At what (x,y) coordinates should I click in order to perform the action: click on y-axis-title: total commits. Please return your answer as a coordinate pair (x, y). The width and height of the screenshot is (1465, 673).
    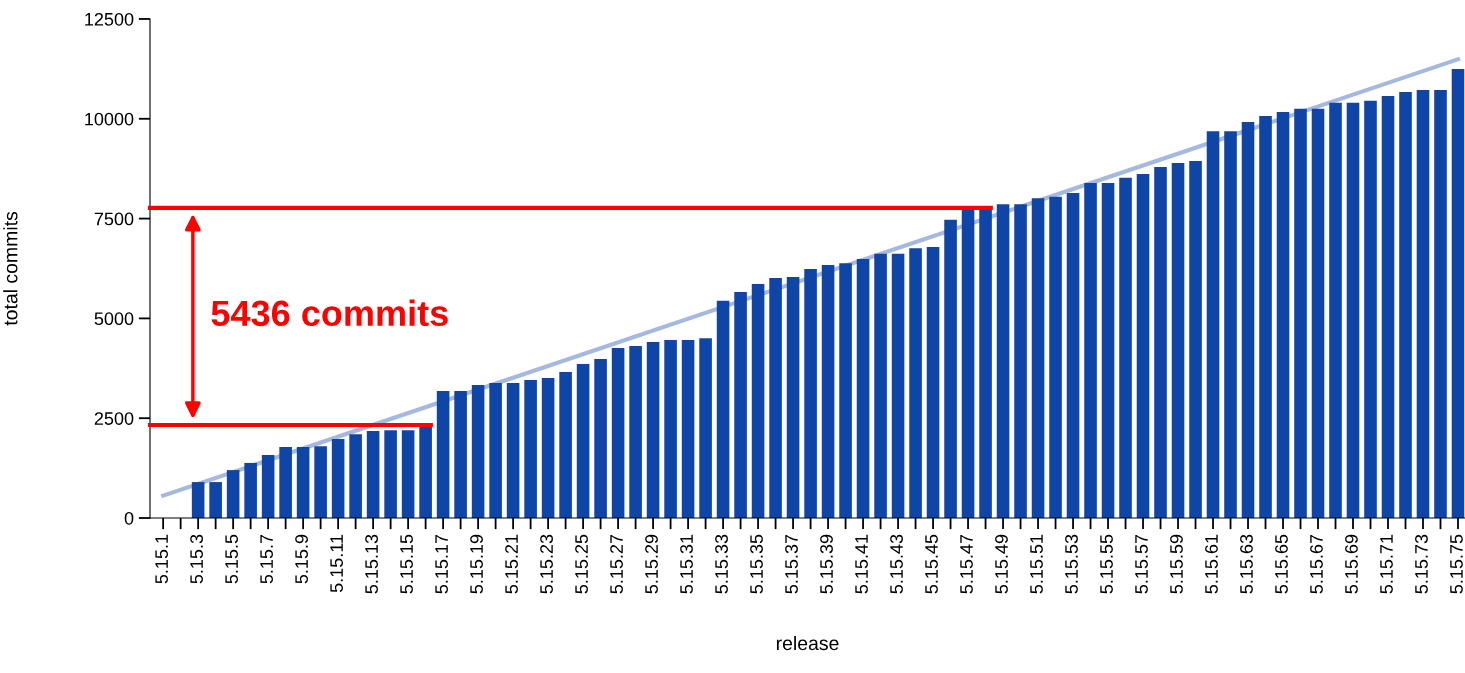
    Looking at the image, I should click on (10, 268).